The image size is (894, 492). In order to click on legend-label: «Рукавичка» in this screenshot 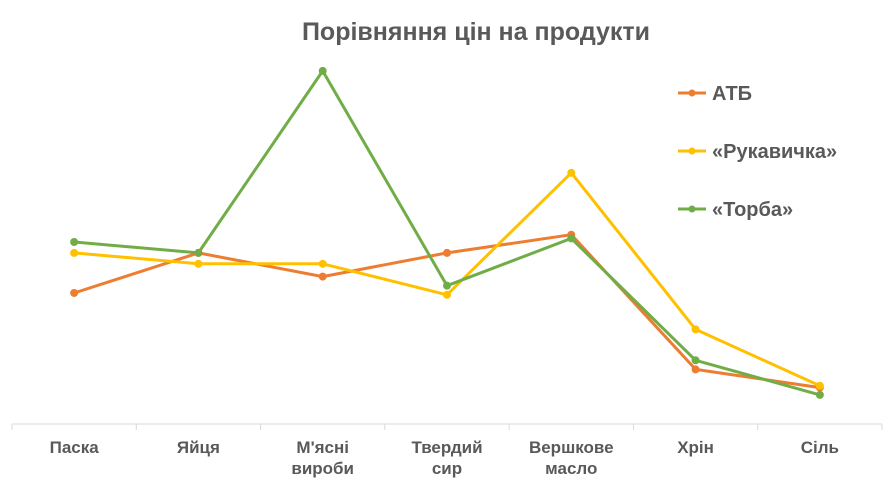, I will do `click(774, 152)`.